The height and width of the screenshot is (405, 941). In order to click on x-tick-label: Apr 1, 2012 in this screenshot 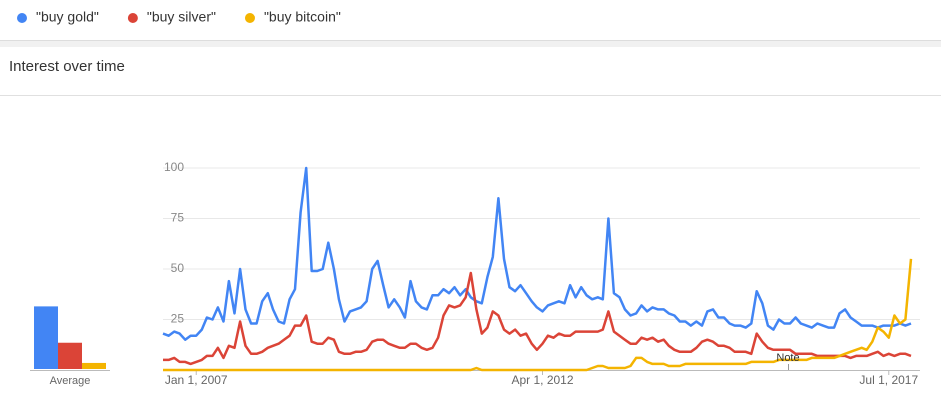, I will do `click(542, 380)`.